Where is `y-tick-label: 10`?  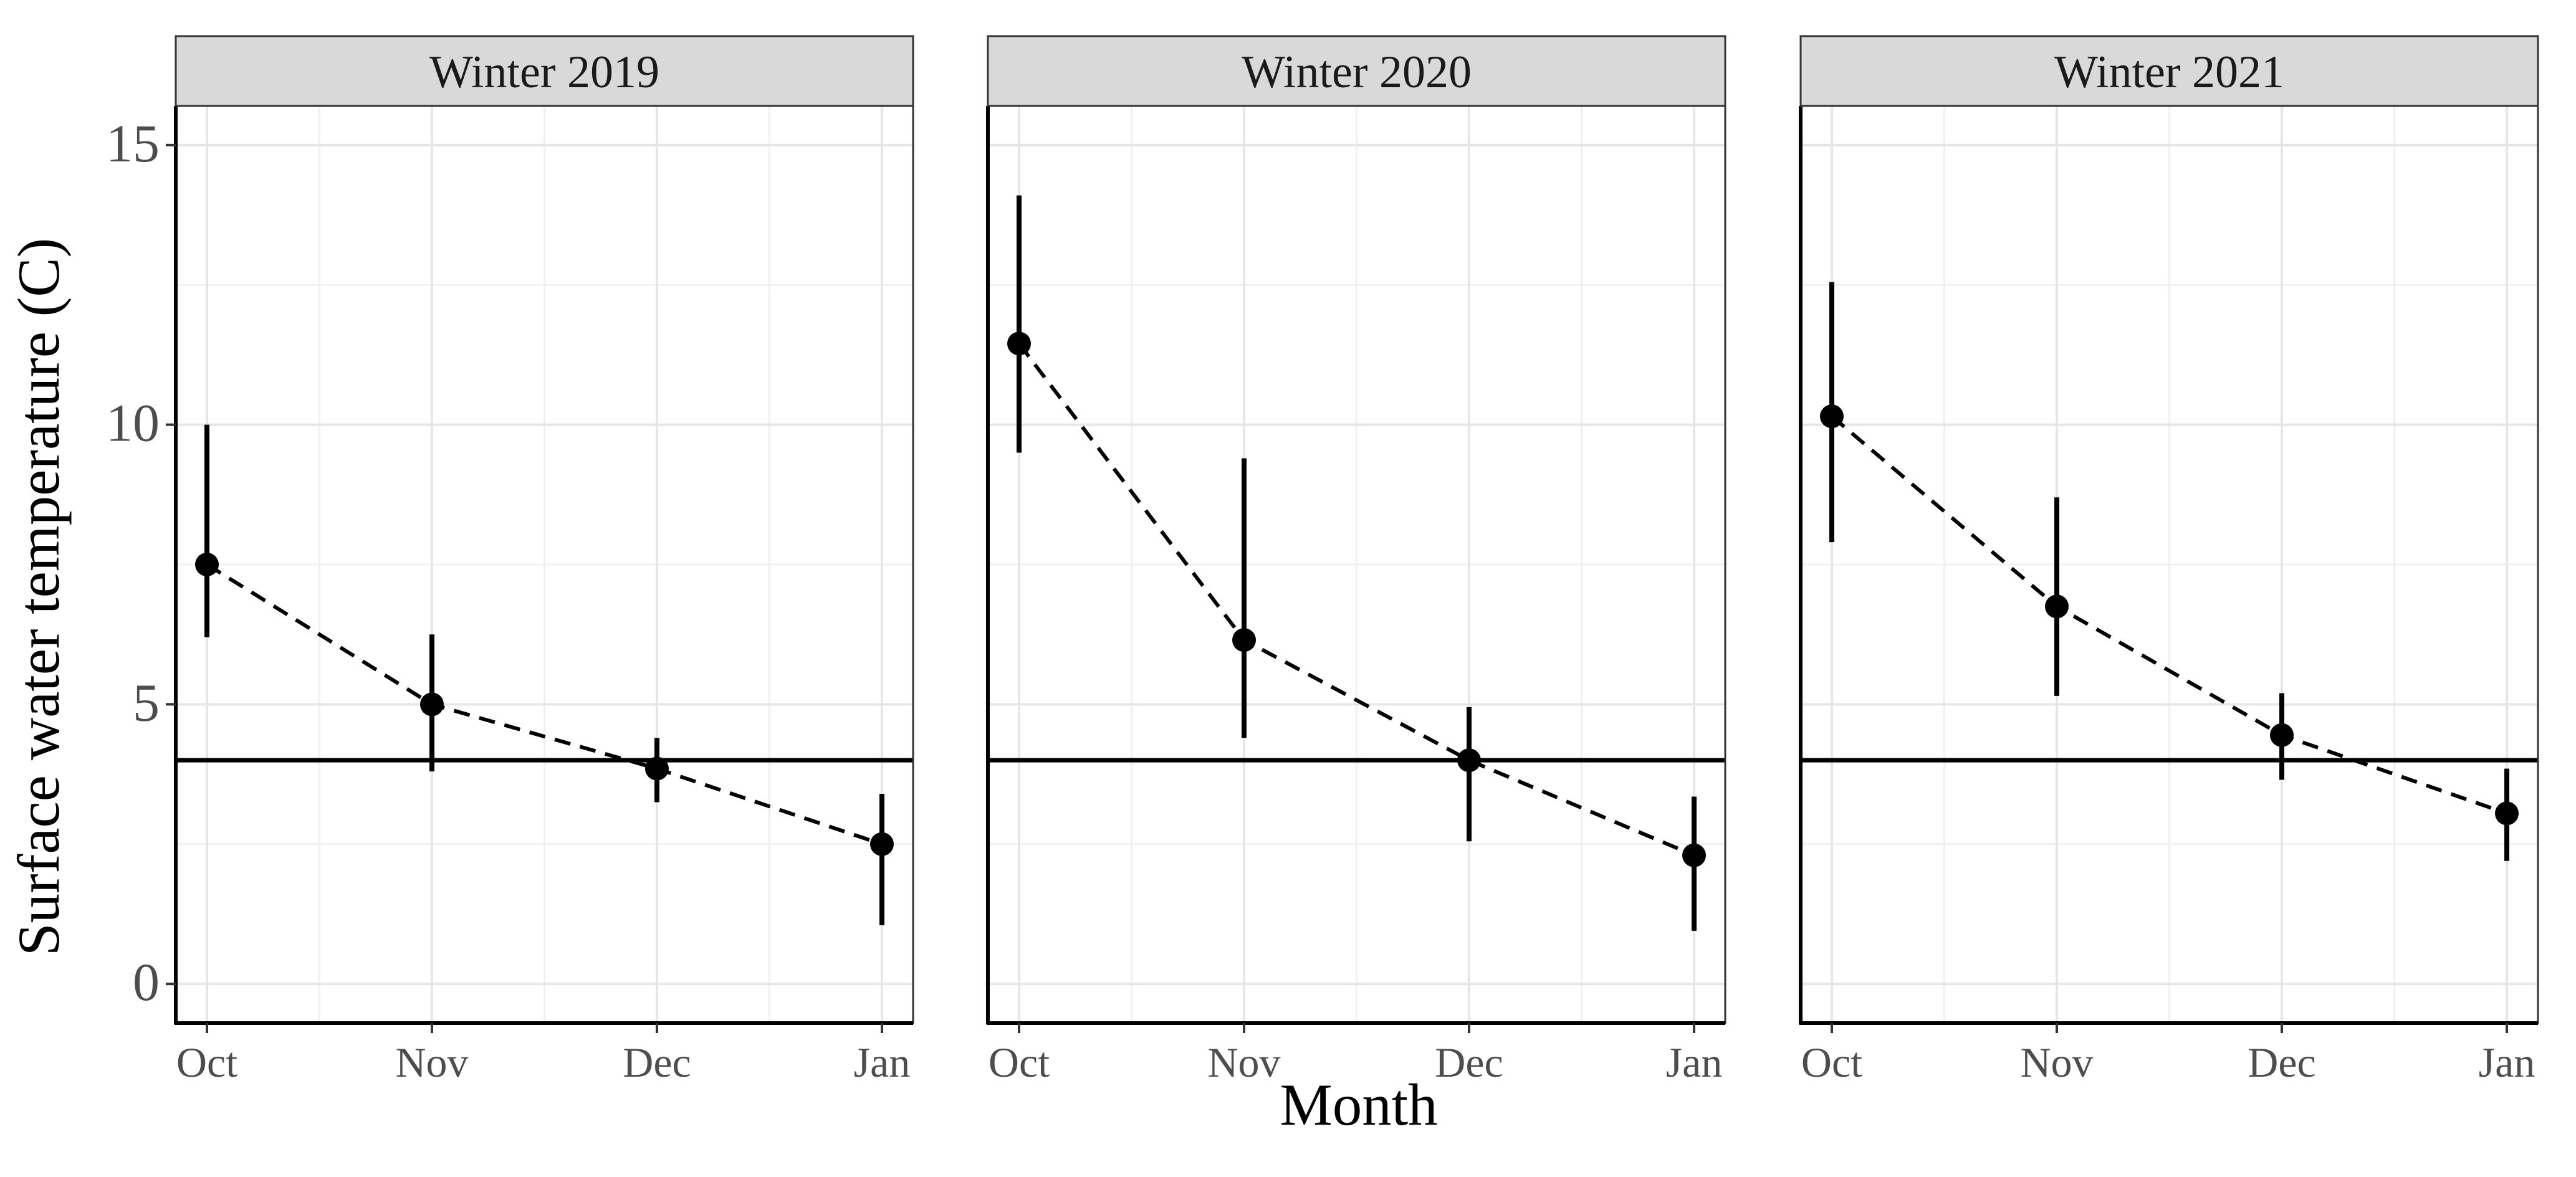 y-tick-label: 10 is located at coordinates (133, 423).